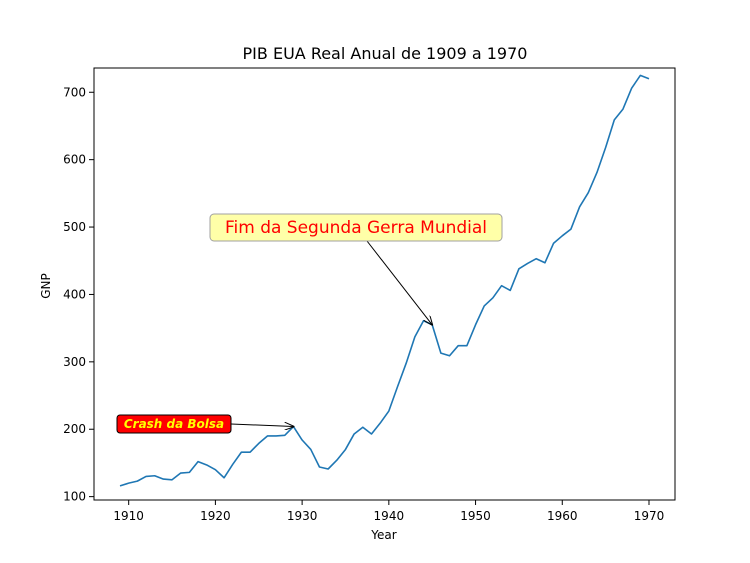  I want to click on x-tick-label: 1930, so click(302, 516).